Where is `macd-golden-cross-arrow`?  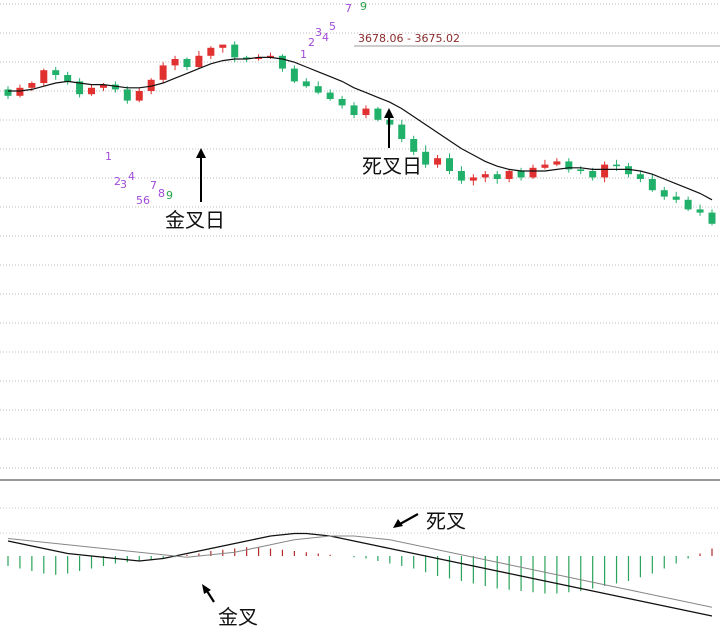 macd-golden-cross-arrow is located at coordinates (210, 596).